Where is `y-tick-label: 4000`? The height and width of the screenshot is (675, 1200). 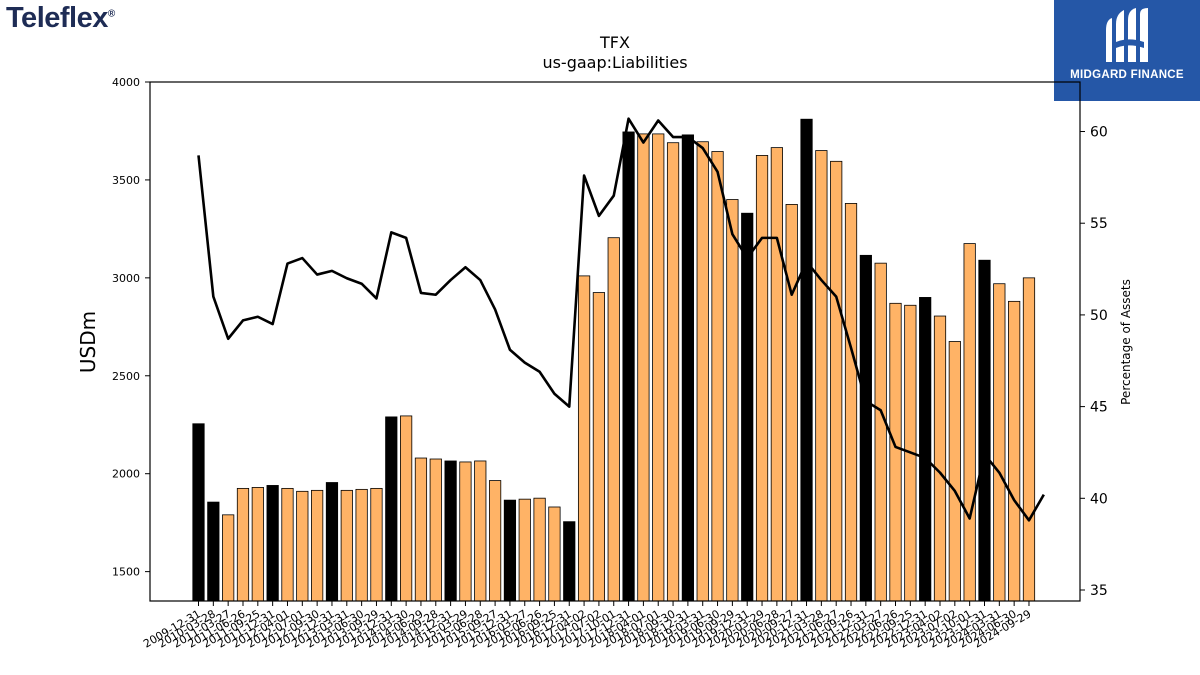 y-tick-label: 4000 is located at coordinates (126, 82).